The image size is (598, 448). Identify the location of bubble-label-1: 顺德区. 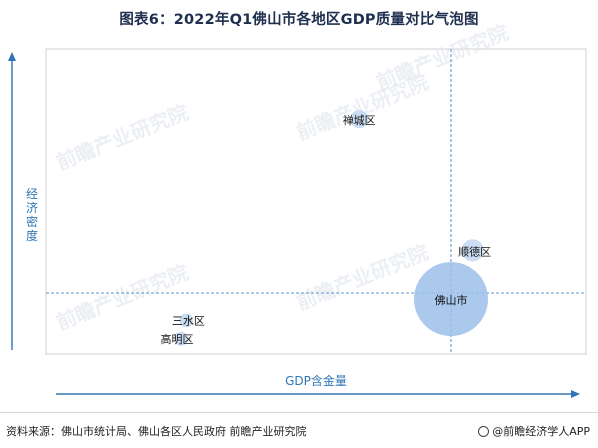
(474, 251).